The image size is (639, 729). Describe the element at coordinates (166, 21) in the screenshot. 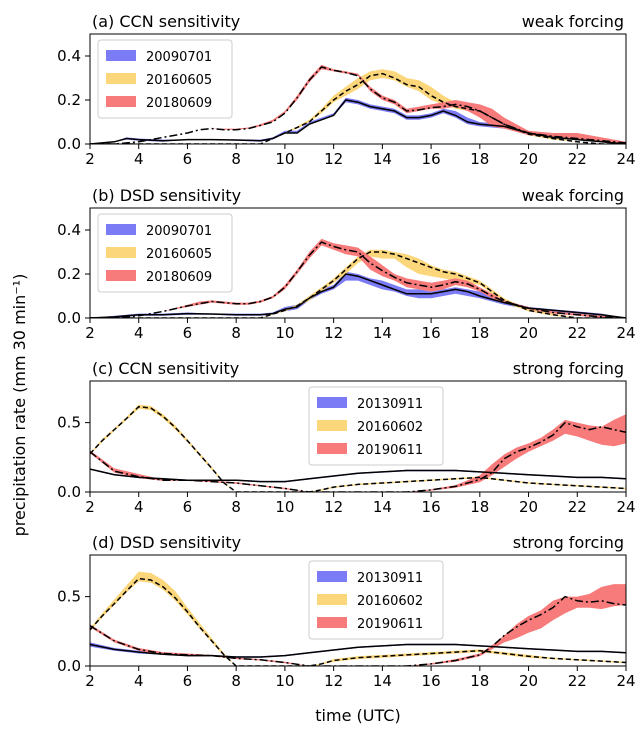

I see `panel-title: (a) CCN sensitivity` at that location.